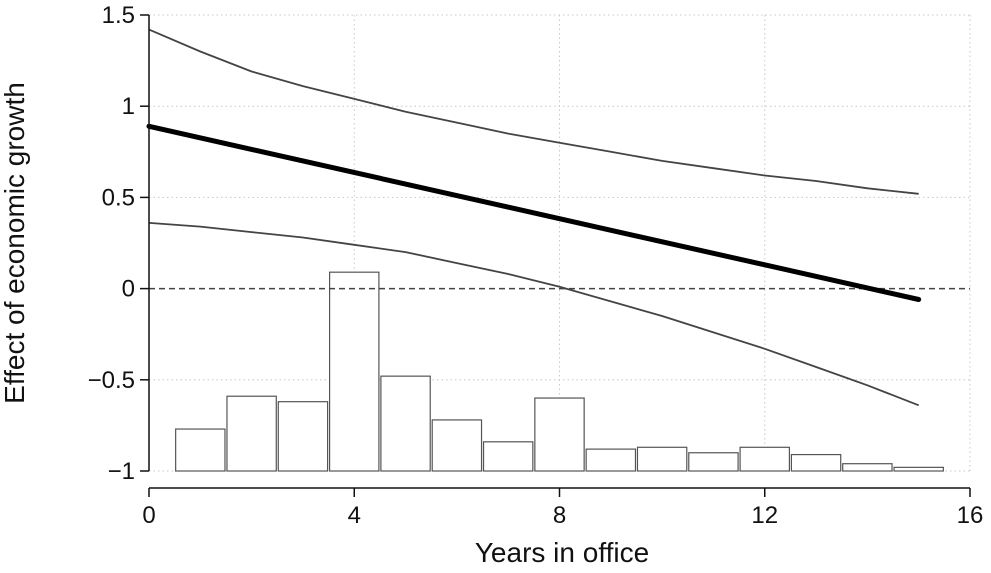 The width and height of the screenshot is (991, 573). Describe the element at coordinates (128, 106) in the screenshot. I see `y-tick-label-1: 1` at that location.